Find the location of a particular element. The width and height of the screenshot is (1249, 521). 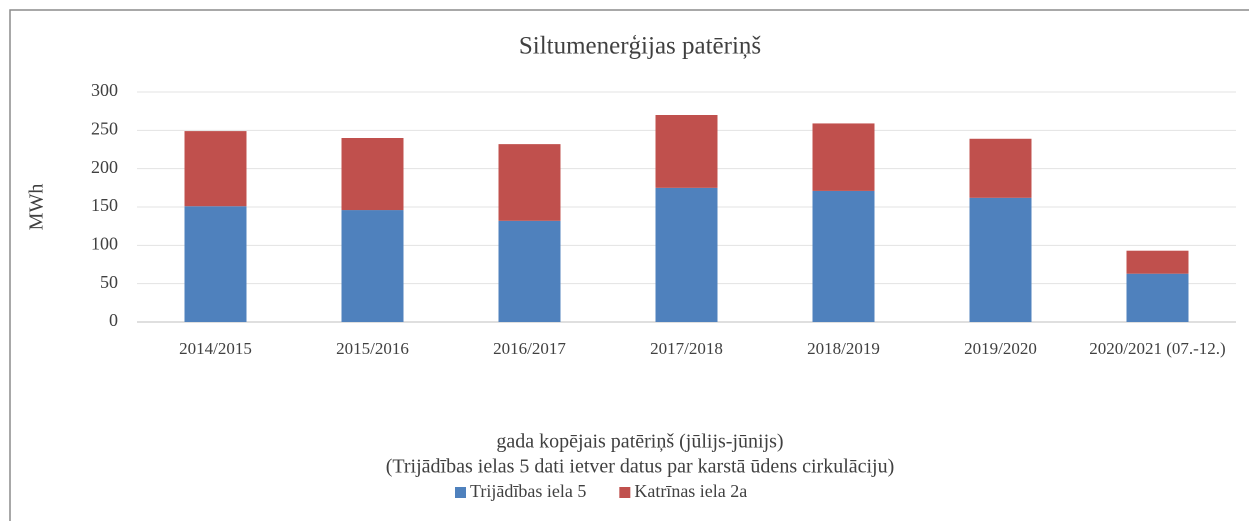

chart-title: Siltumenerģijas patēriņš is located at coordinates (640, 46).